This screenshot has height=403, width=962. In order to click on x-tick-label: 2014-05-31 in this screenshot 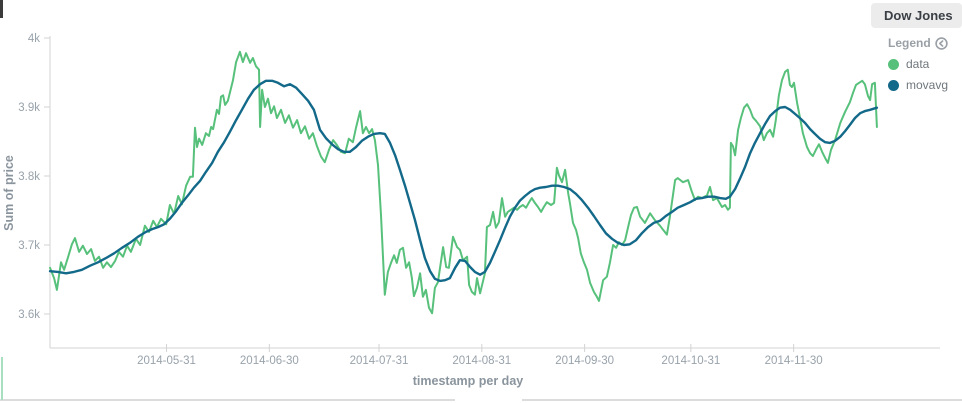, I will do `click(166, 361)`.